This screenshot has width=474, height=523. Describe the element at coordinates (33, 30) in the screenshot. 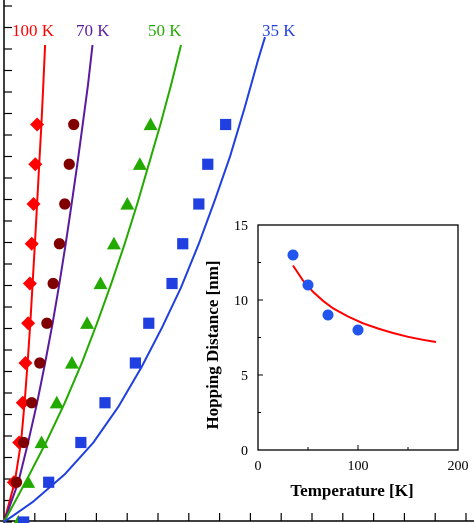

I see `series-label-100k: 100 K` at that location.